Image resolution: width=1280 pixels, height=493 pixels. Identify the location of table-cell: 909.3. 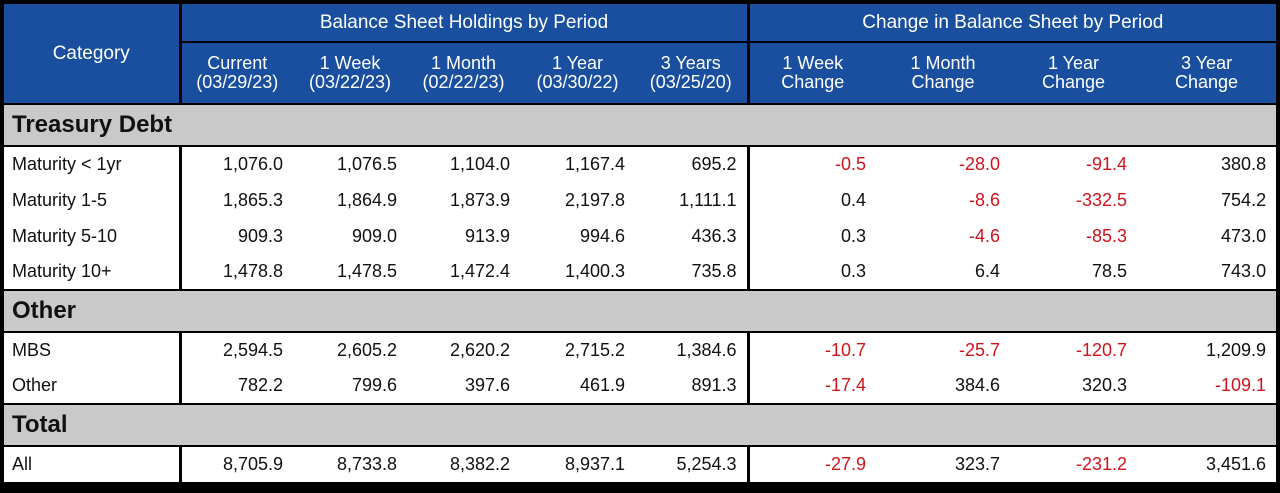
(236, 236).